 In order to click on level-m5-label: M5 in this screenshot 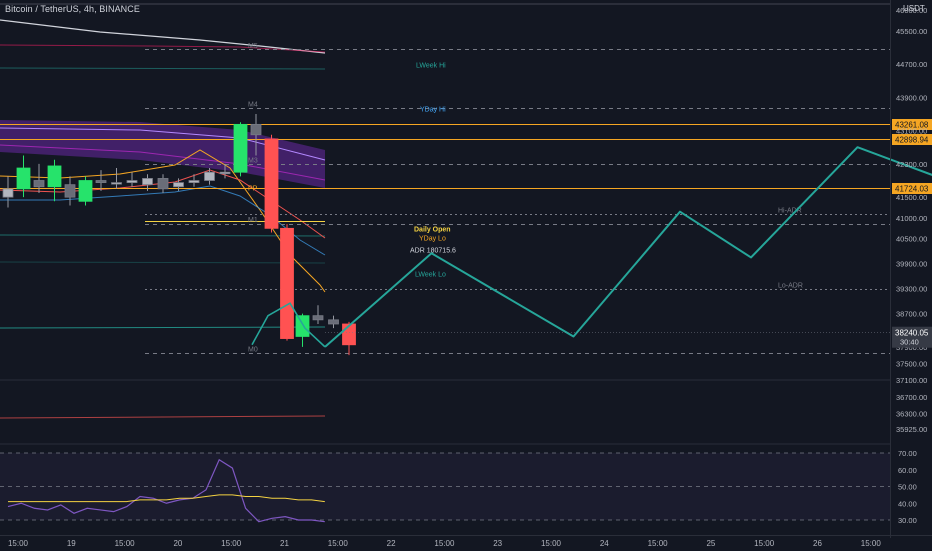, I will do `click(253, 46)`.